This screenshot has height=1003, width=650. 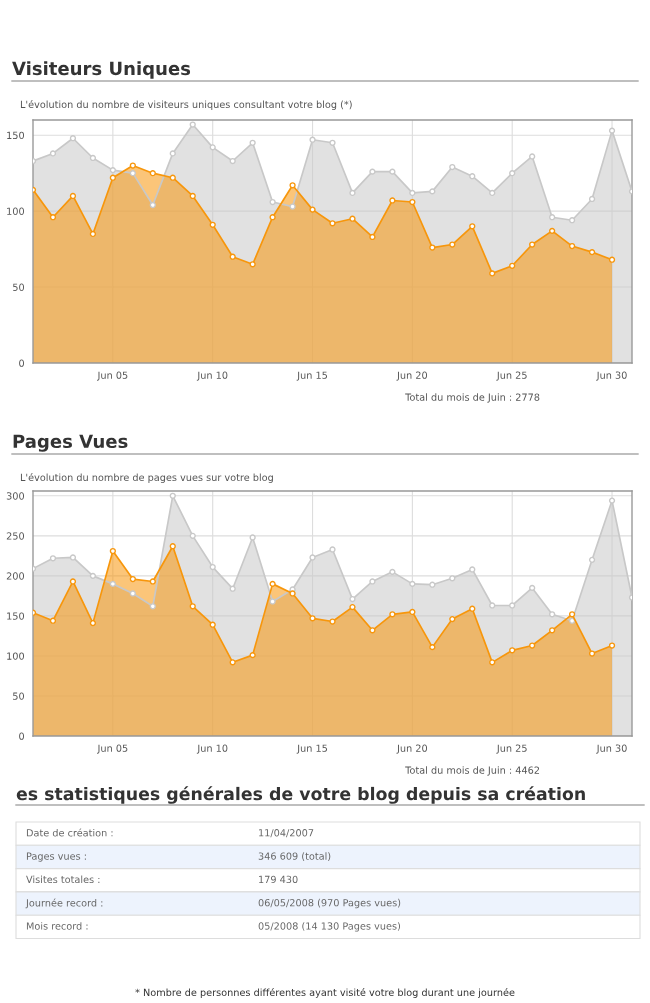 What do you see at coordinates (212, 376) in the screenshot?
I see `x-tick-label: Jun 10` at bounding box center [212, 376].